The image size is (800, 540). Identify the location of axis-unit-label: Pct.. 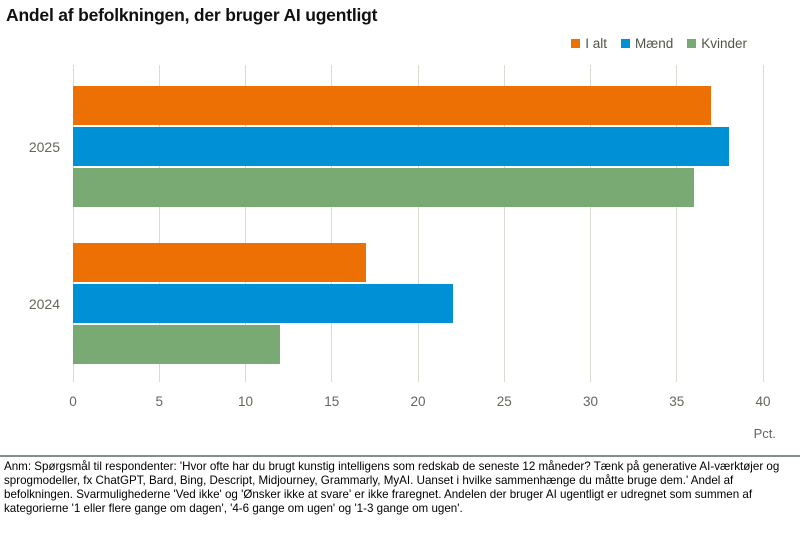
(764, 433).